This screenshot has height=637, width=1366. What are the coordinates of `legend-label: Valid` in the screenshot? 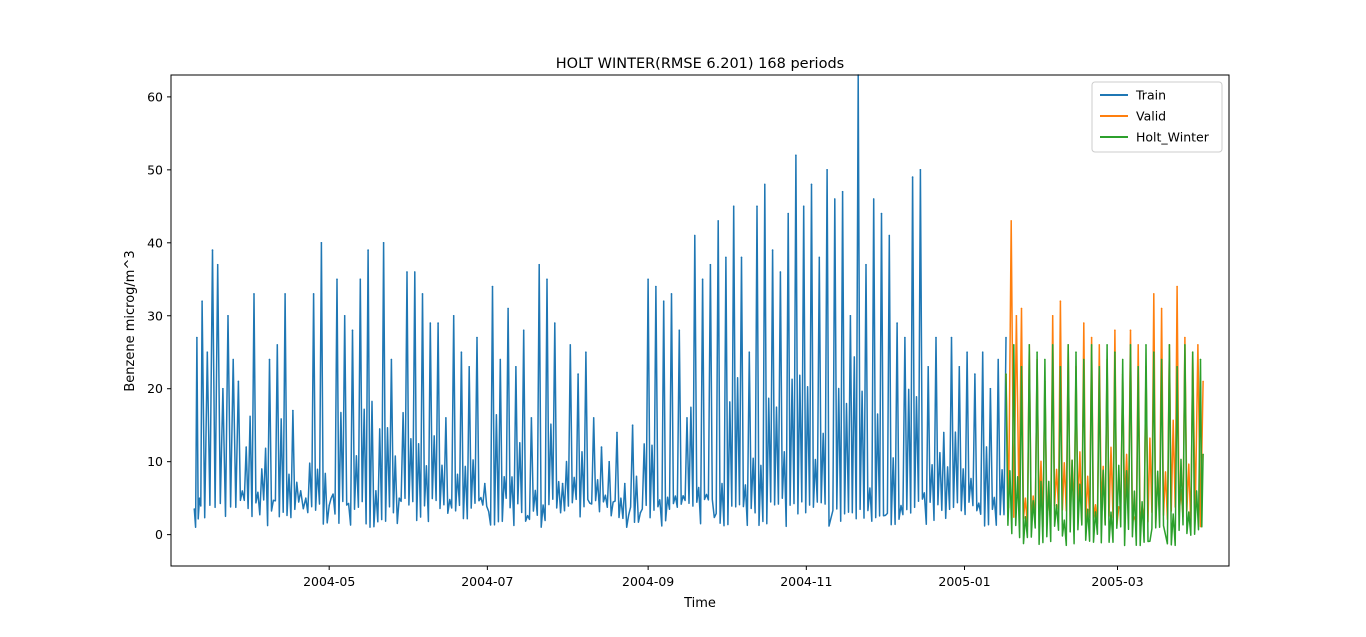 It's located at (1151, 116).